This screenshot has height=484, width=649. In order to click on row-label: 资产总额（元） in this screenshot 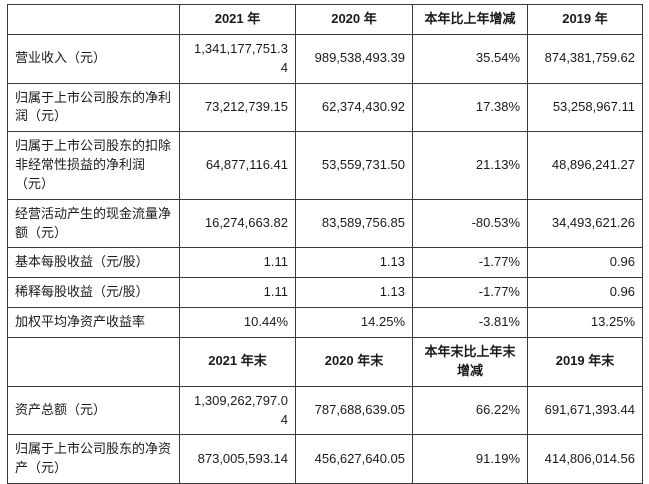, I will do `click(93, 410)`.